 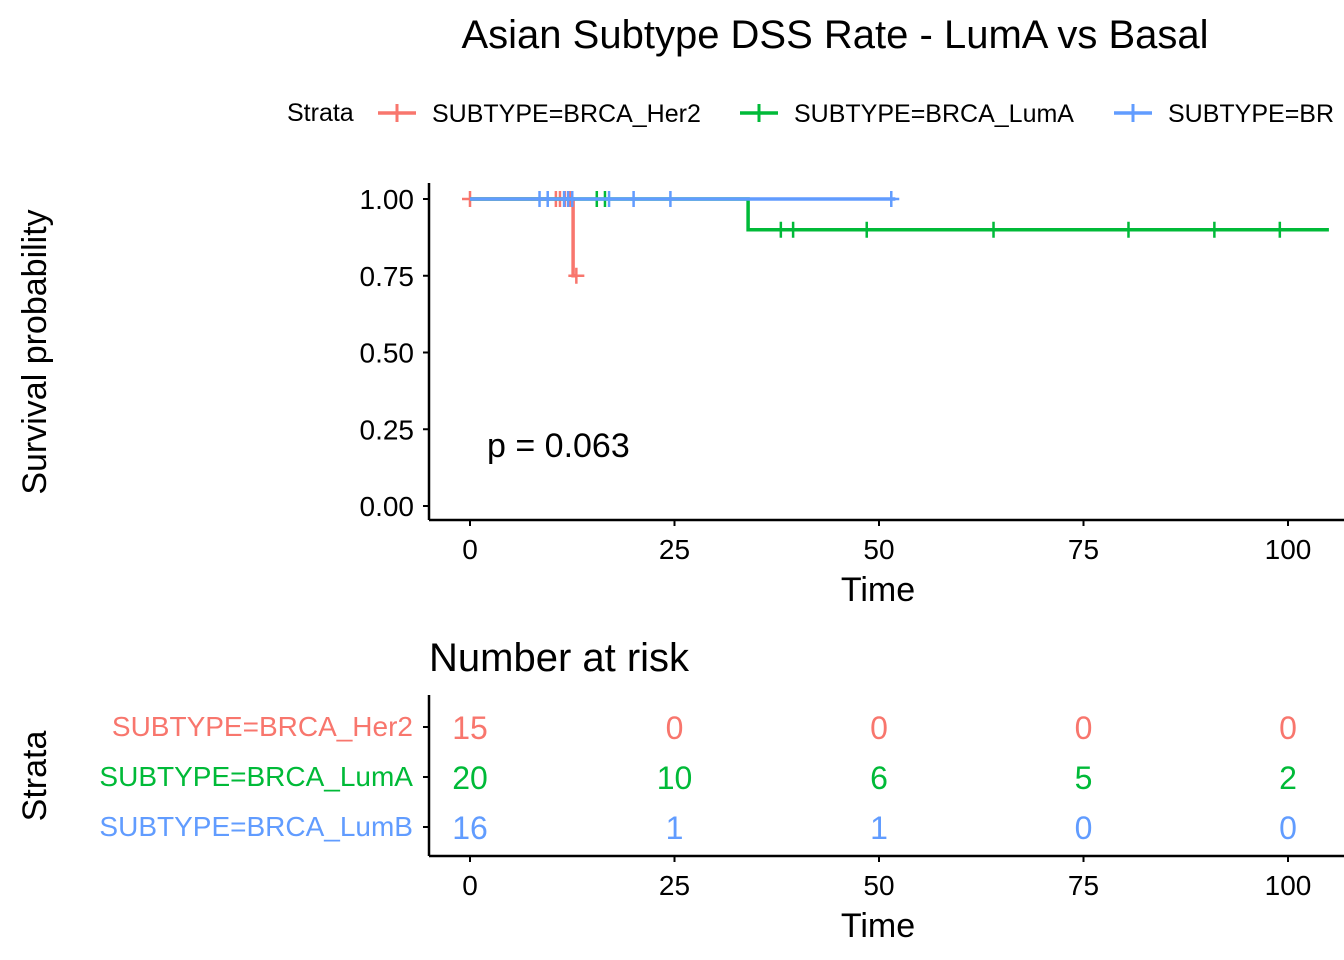 What do you see at coordinates (387, 353) in the screenshot?
I see `y-tick-label: 0.50` at bounding box center [387, 353].